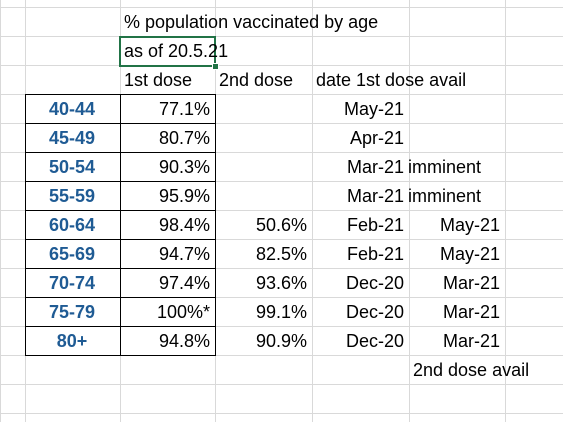  Describe the element at coordinates (184, 166) in the screenshot. I see `cell-text: 90.3%` at that location.